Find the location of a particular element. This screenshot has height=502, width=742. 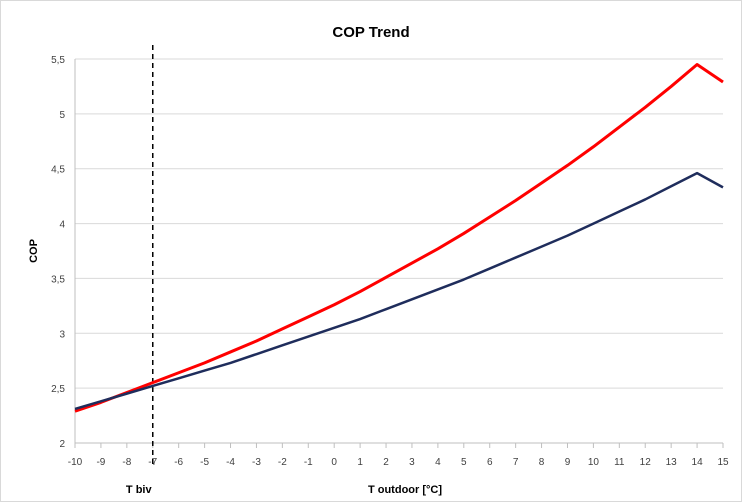

x-tick-label: 7 is located at coordinates (516, 462).